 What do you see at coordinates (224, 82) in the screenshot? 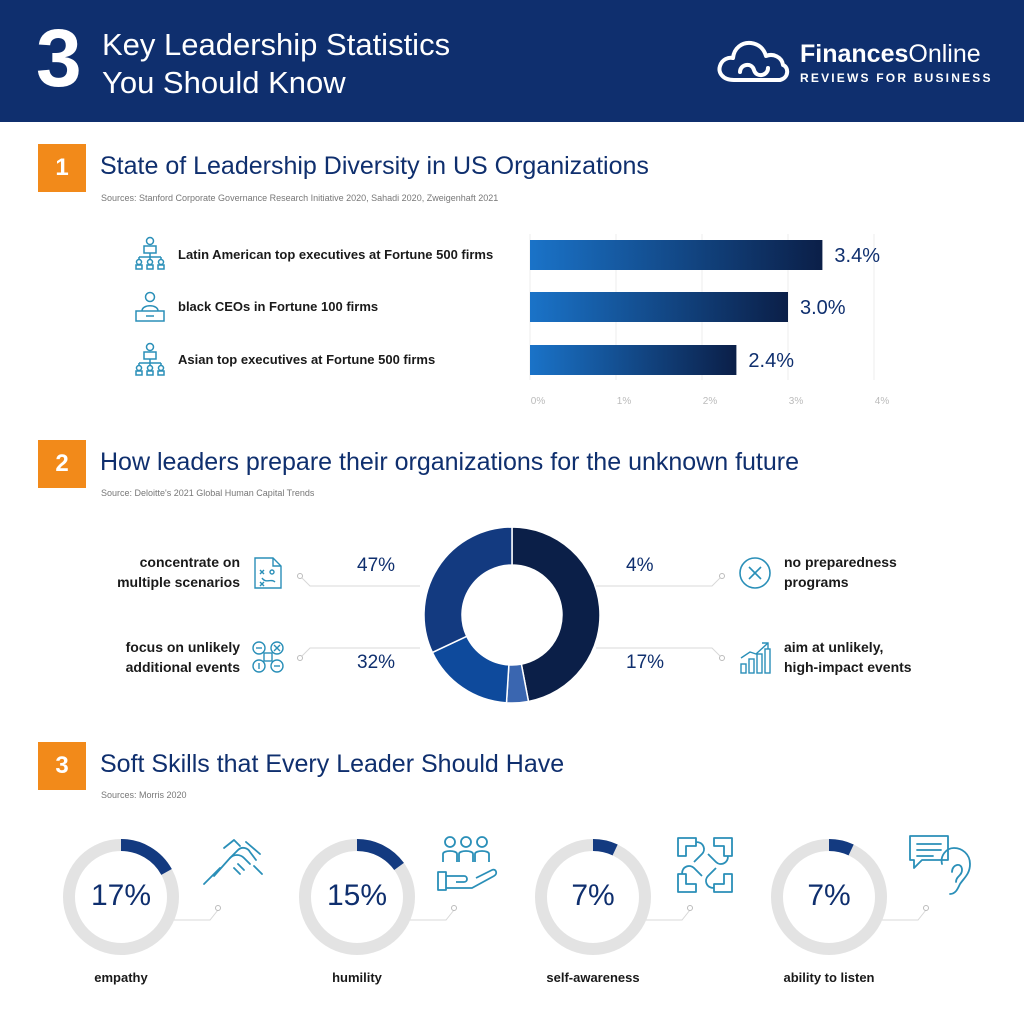
I see `header-title-line2: You Should Know` at bounding box center [224, 82].